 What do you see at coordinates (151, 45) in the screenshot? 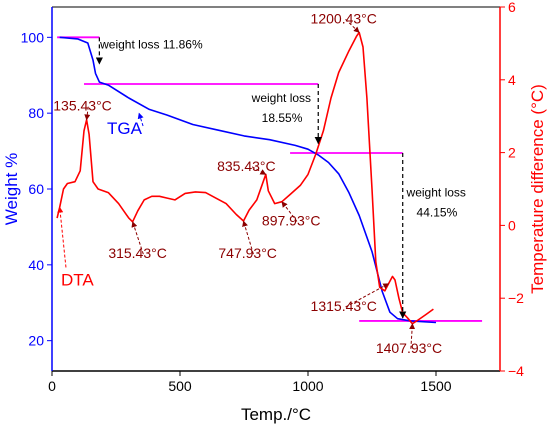
I see `weight-loss-label: weight loss 11.86%` at bounding box center [151, 45].